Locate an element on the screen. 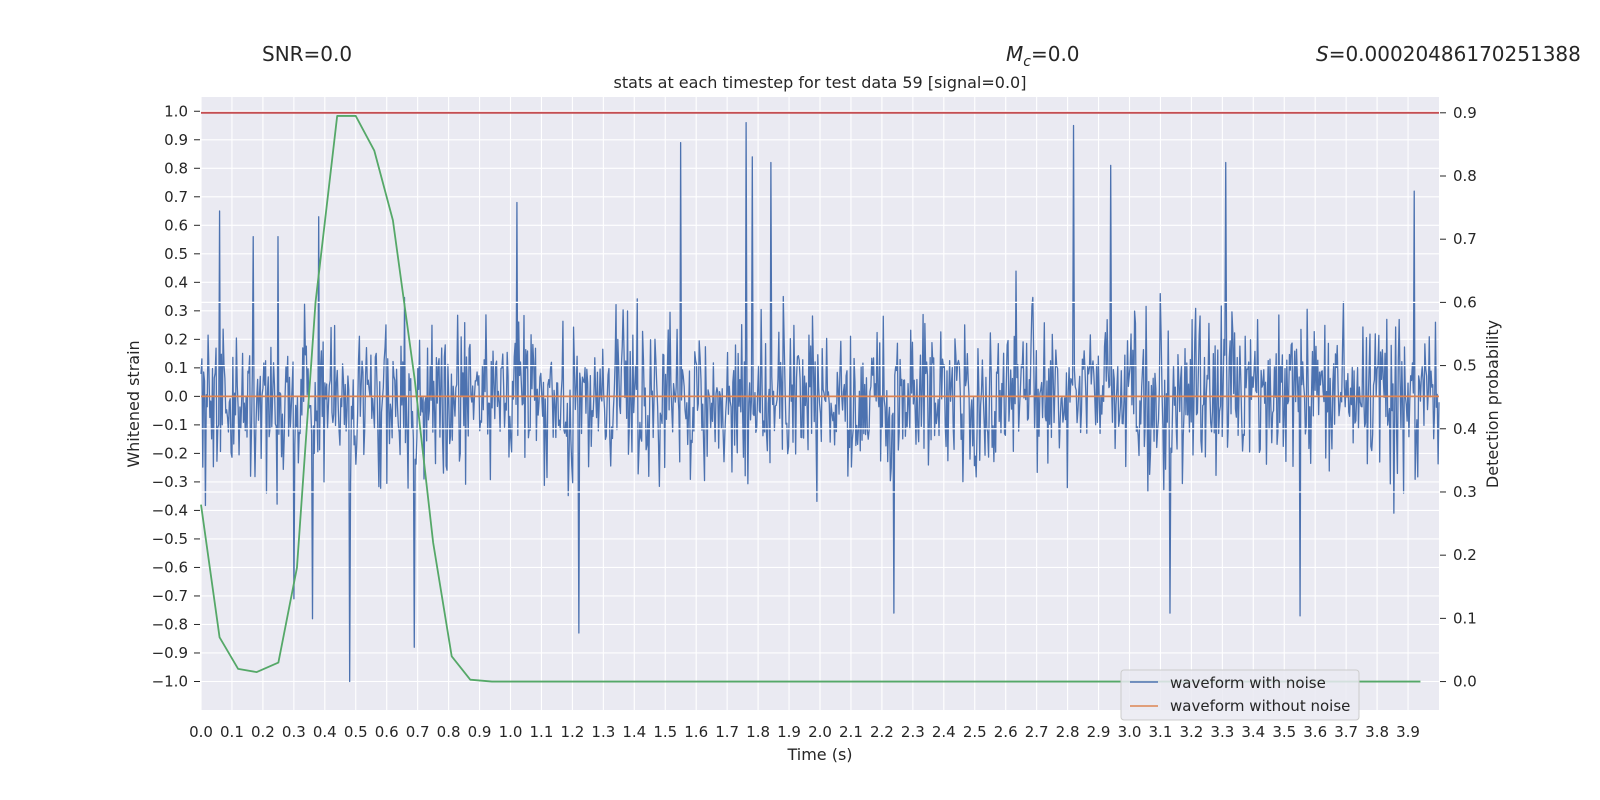 Image resolution: width=1600 pixels, height=800 pixels. x-tick-label: 1.1 is located at coordinates (542, 732).